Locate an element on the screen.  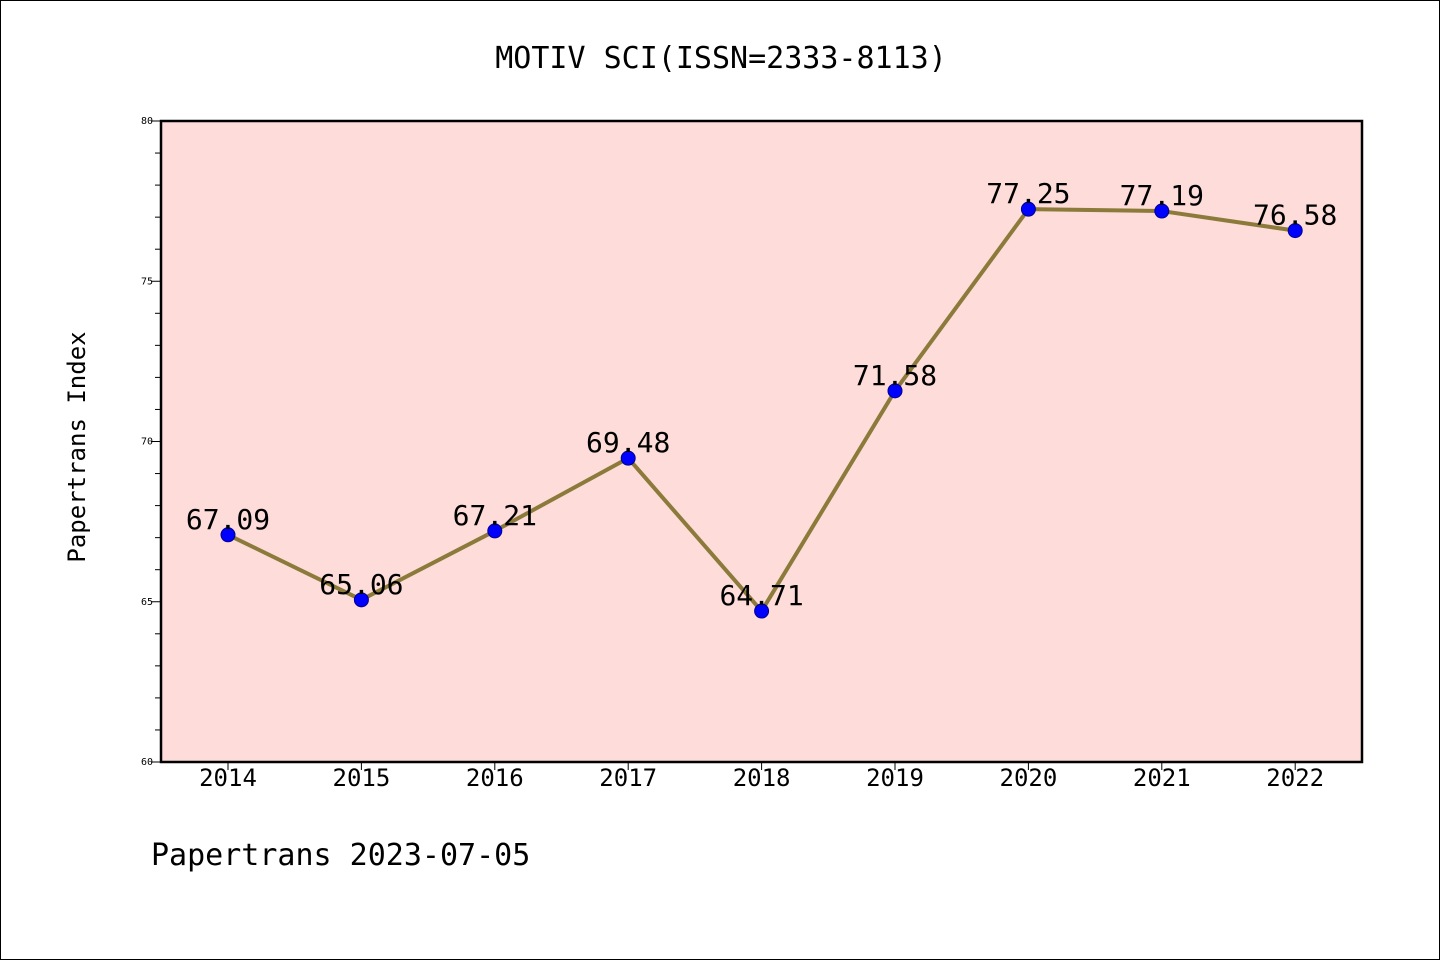
x-tick-label: 2017 is located at coordinates (628, 778).